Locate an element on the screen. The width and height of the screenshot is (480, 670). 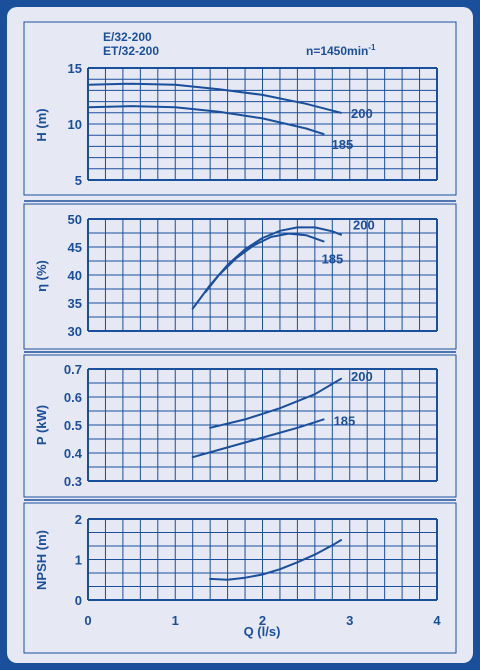
model-label-1: E/32-200 is located at coordinates (127, 37).